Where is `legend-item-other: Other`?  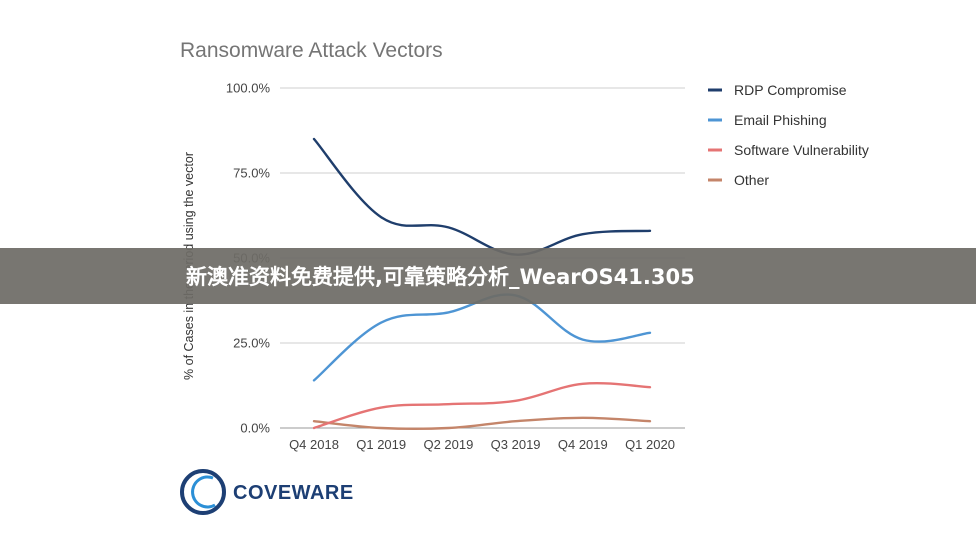
legend-item-other: Other is located at coordinates (738, 180).